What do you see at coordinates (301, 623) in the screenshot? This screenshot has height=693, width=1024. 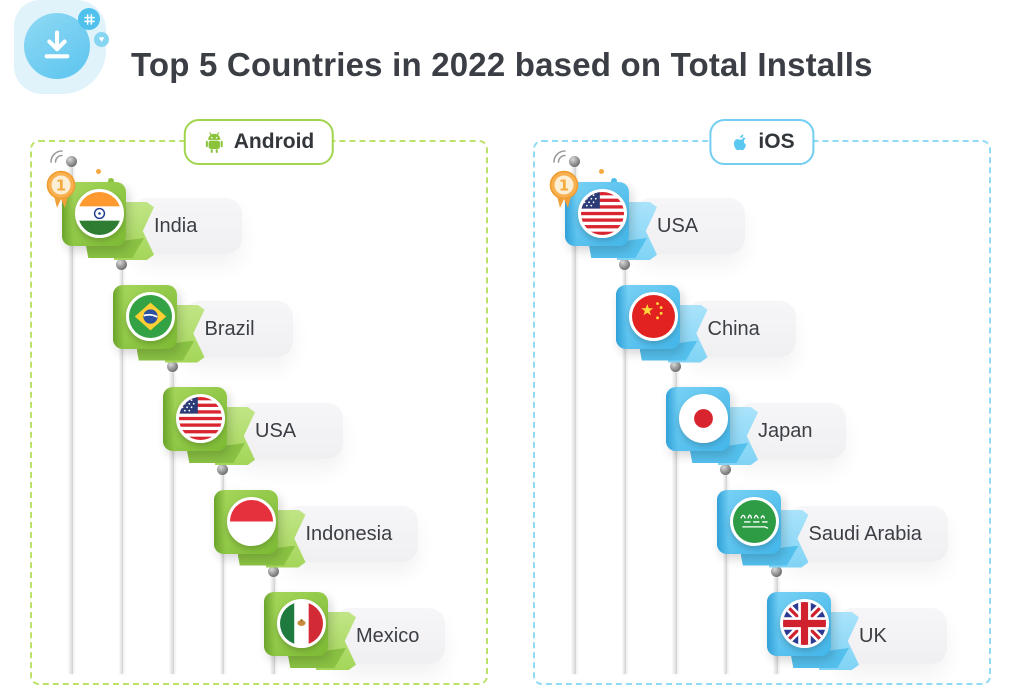 I see `mexico-flag-icon` at bounding box center [301, 623].